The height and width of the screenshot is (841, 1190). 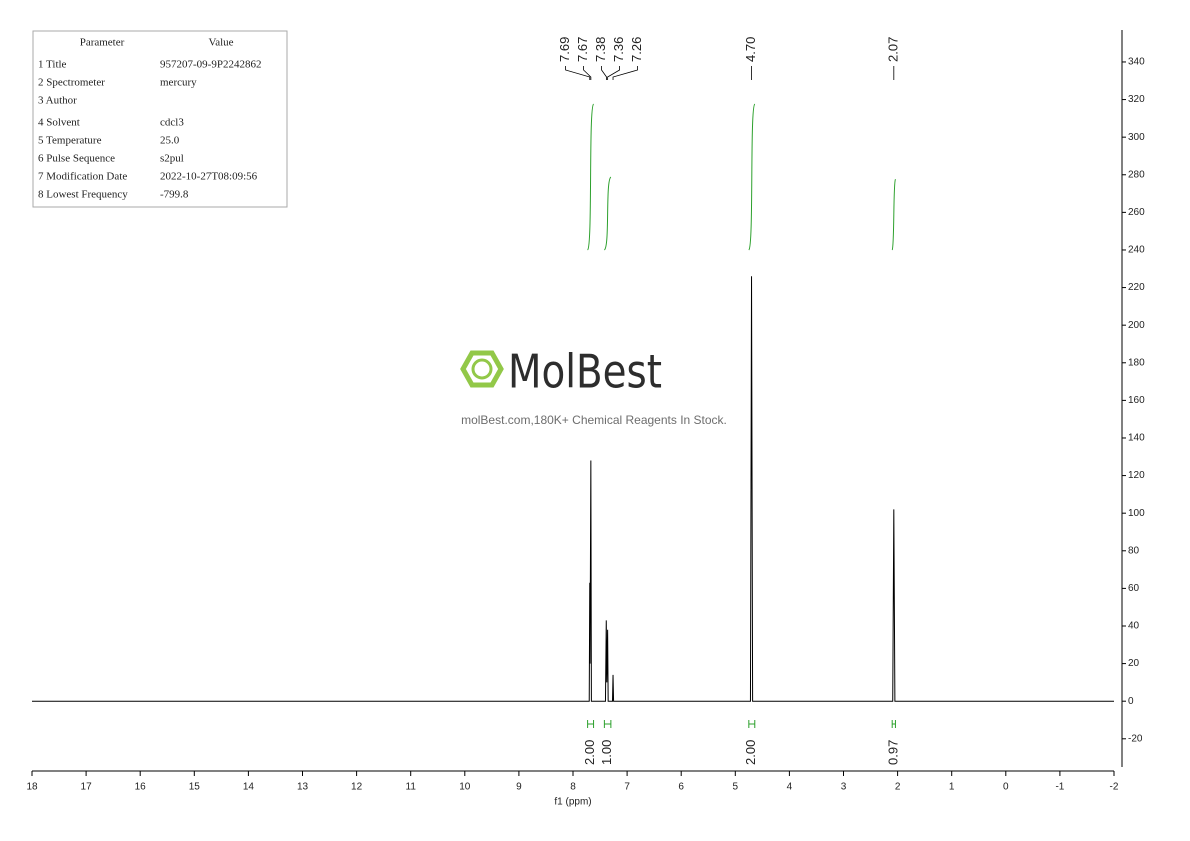 I want to click on logo-ring, so click(x=482, y=369).